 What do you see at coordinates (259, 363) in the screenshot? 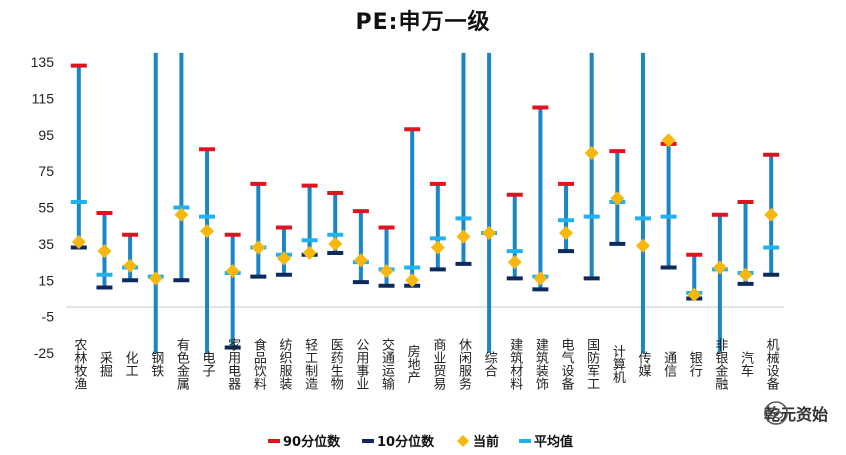
I see `category-label: 食品饮料` at bounding box center [259, 363].